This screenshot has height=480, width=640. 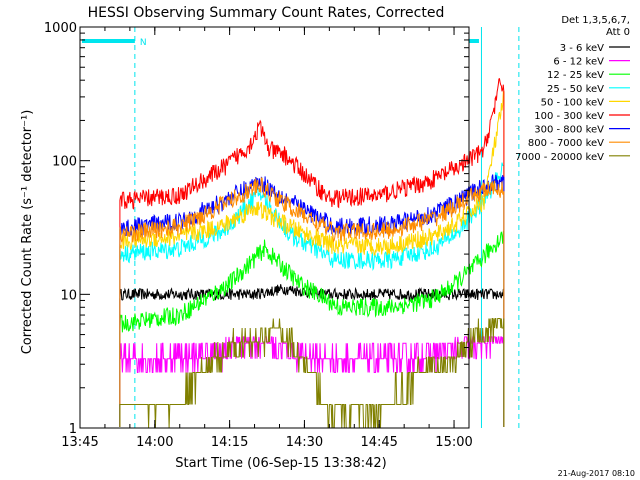 I want to click on legend-entry-label: 50 - 100 keV, so click(x=573, y=102).